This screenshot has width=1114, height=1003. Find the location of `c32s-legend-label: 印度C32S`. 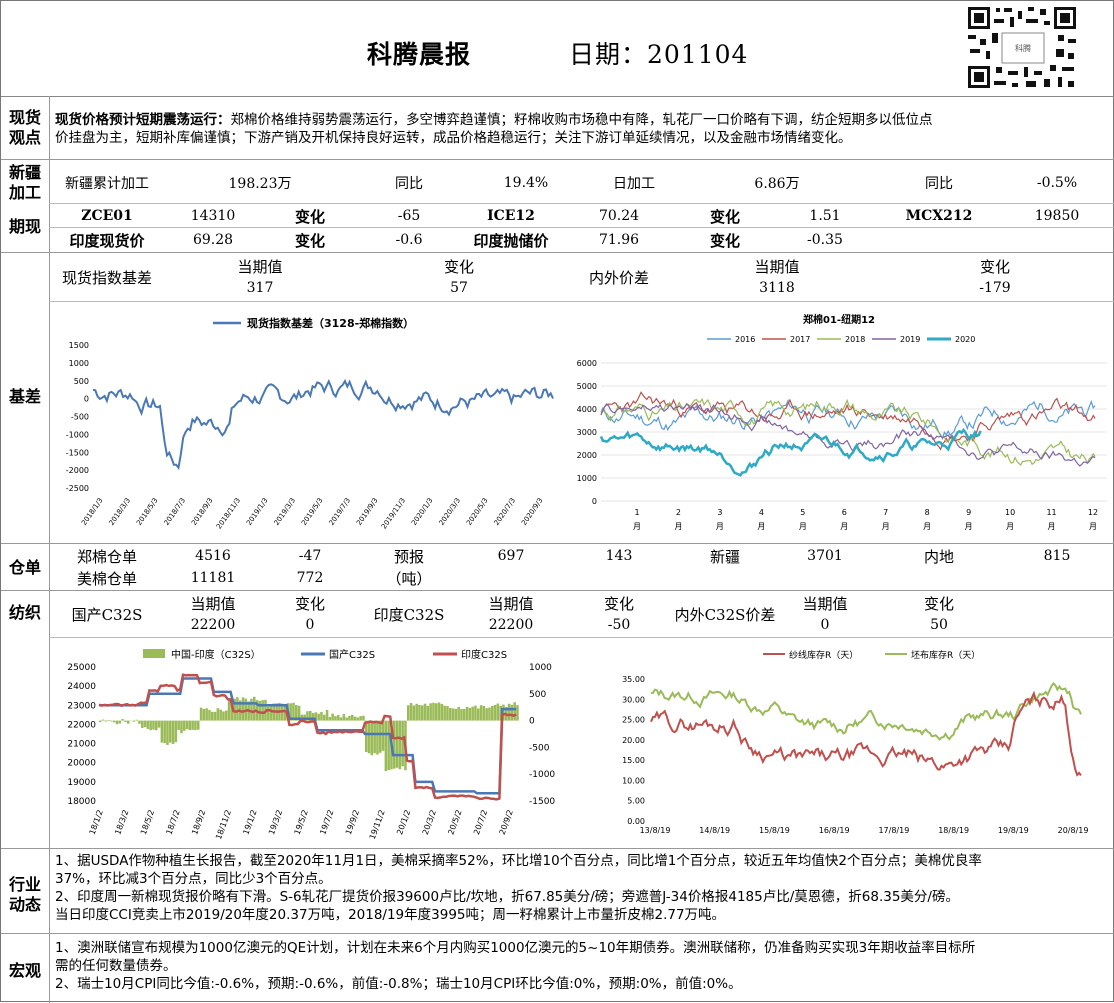

c32s-legend-label: 印度C32S is located at coordinates (484, 654).